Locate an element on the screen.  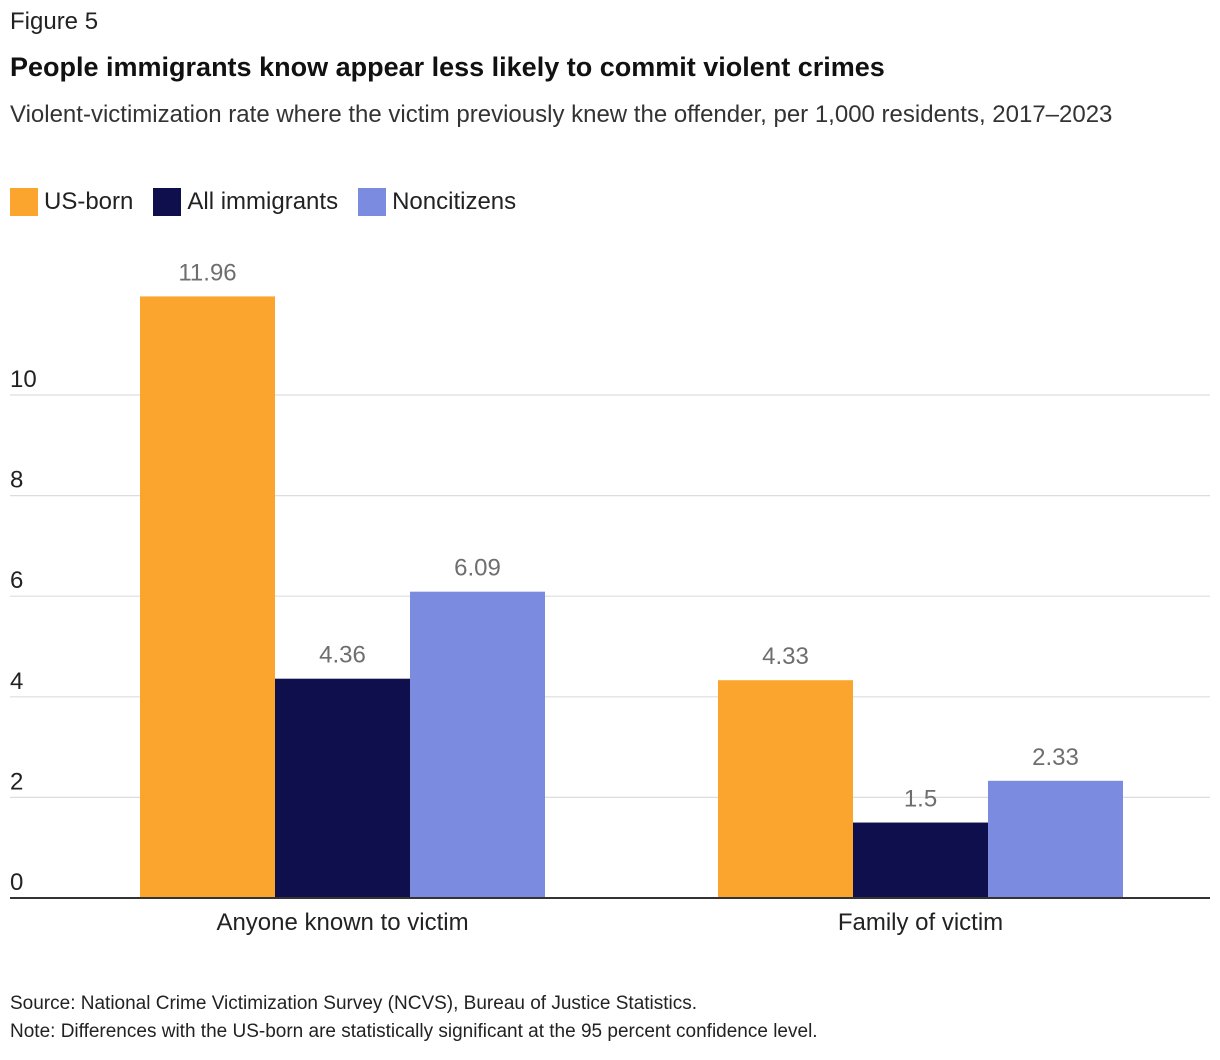
y-tick-label-8: 8 is located at coordinates (16, 480).